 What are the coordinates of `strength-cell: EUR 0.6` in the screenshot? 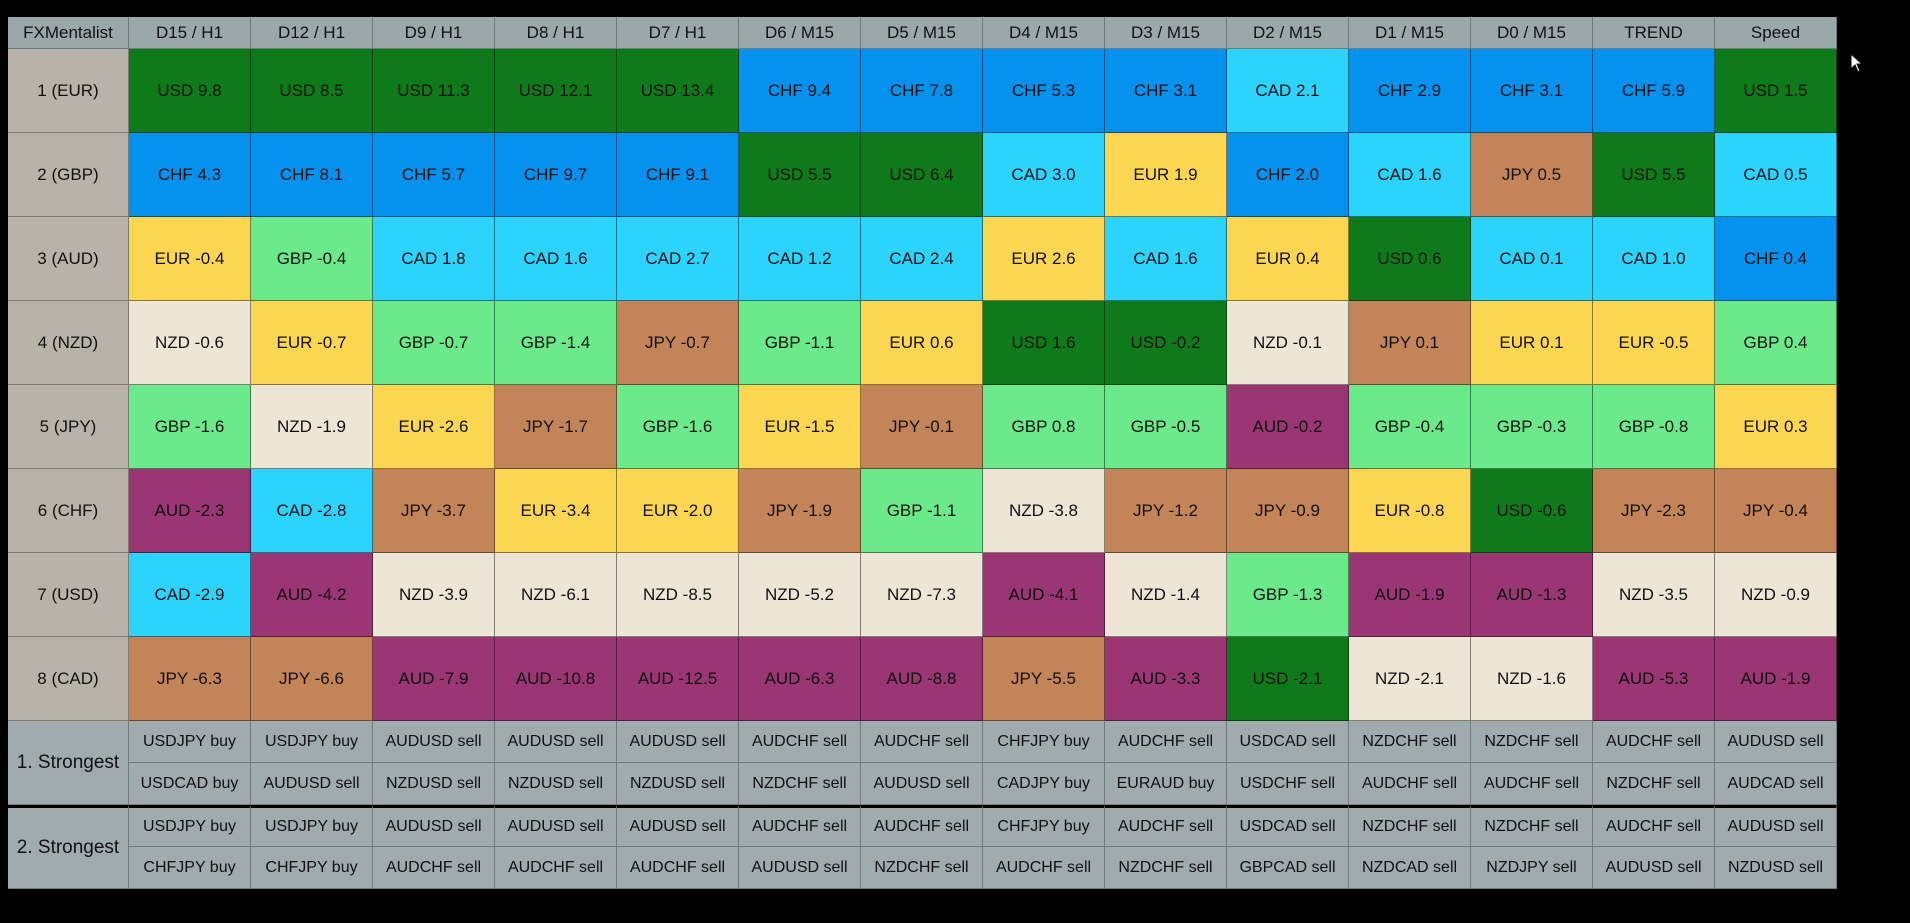 It's located at (922, 343).